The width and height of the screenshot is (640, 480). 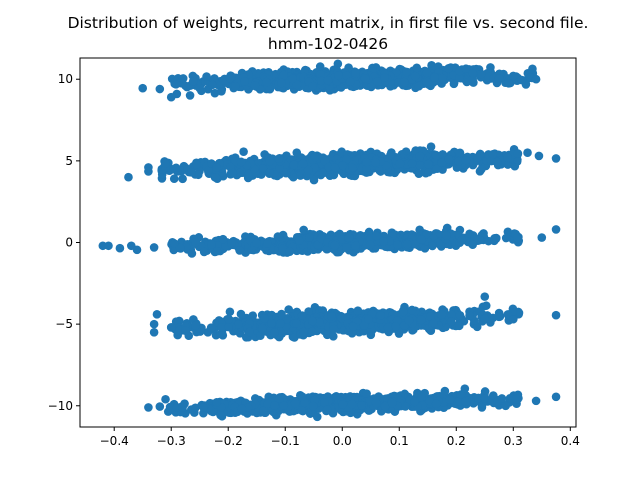 What do you see at coordinates (69, 161) in the screenshot?
I see `y-tick-label: 5` at bounding box center [69, 161].